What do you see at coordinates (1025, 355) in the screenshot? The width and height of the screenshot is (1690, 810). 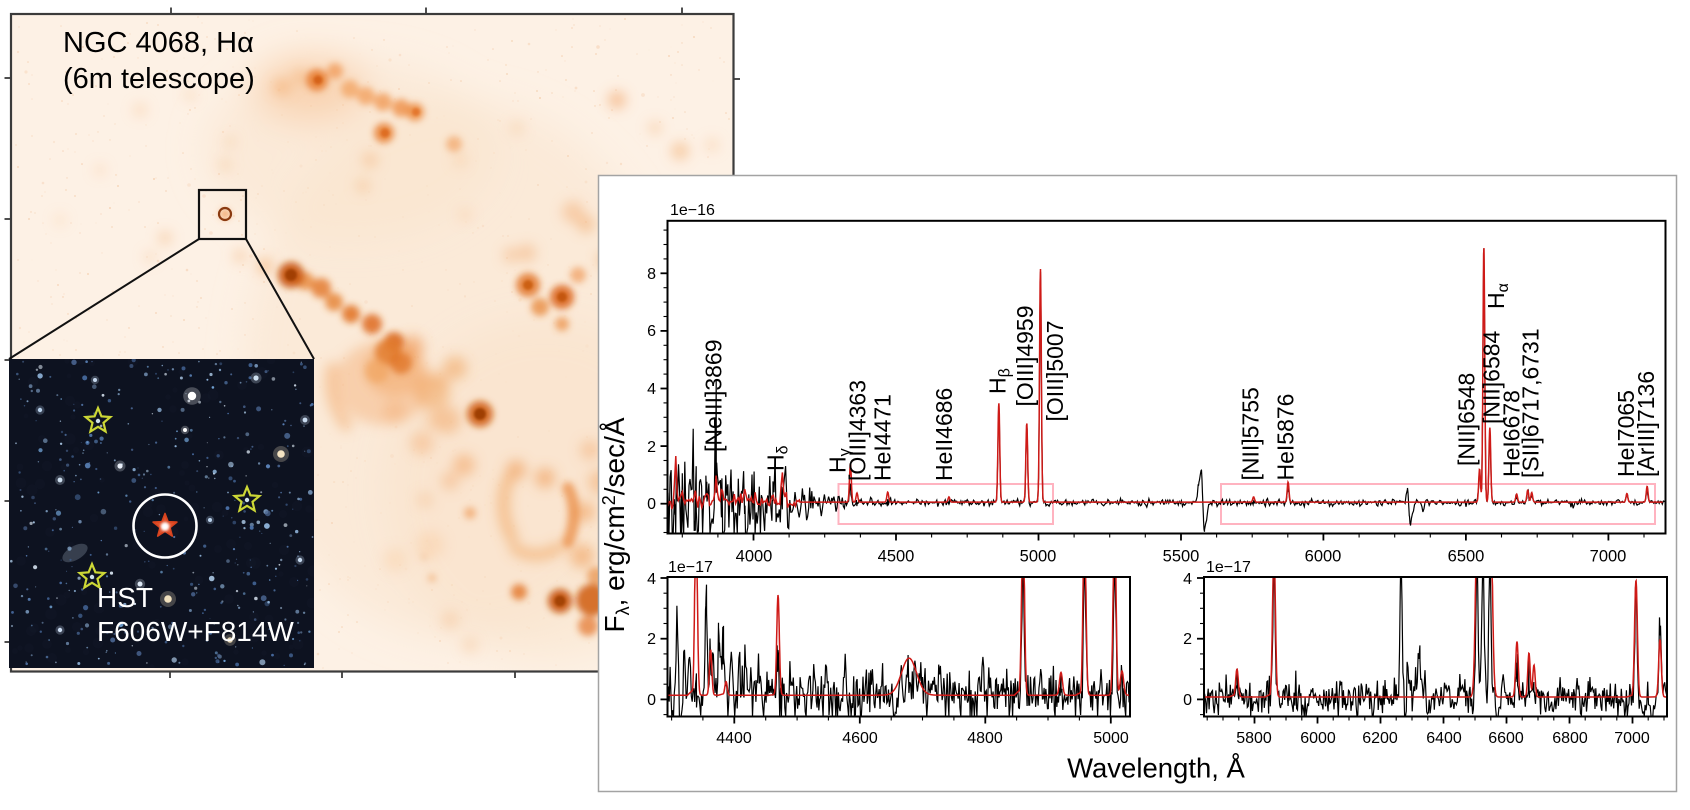 I see `svg-text: [OIII]4959` at bounding box center [1025, 355].